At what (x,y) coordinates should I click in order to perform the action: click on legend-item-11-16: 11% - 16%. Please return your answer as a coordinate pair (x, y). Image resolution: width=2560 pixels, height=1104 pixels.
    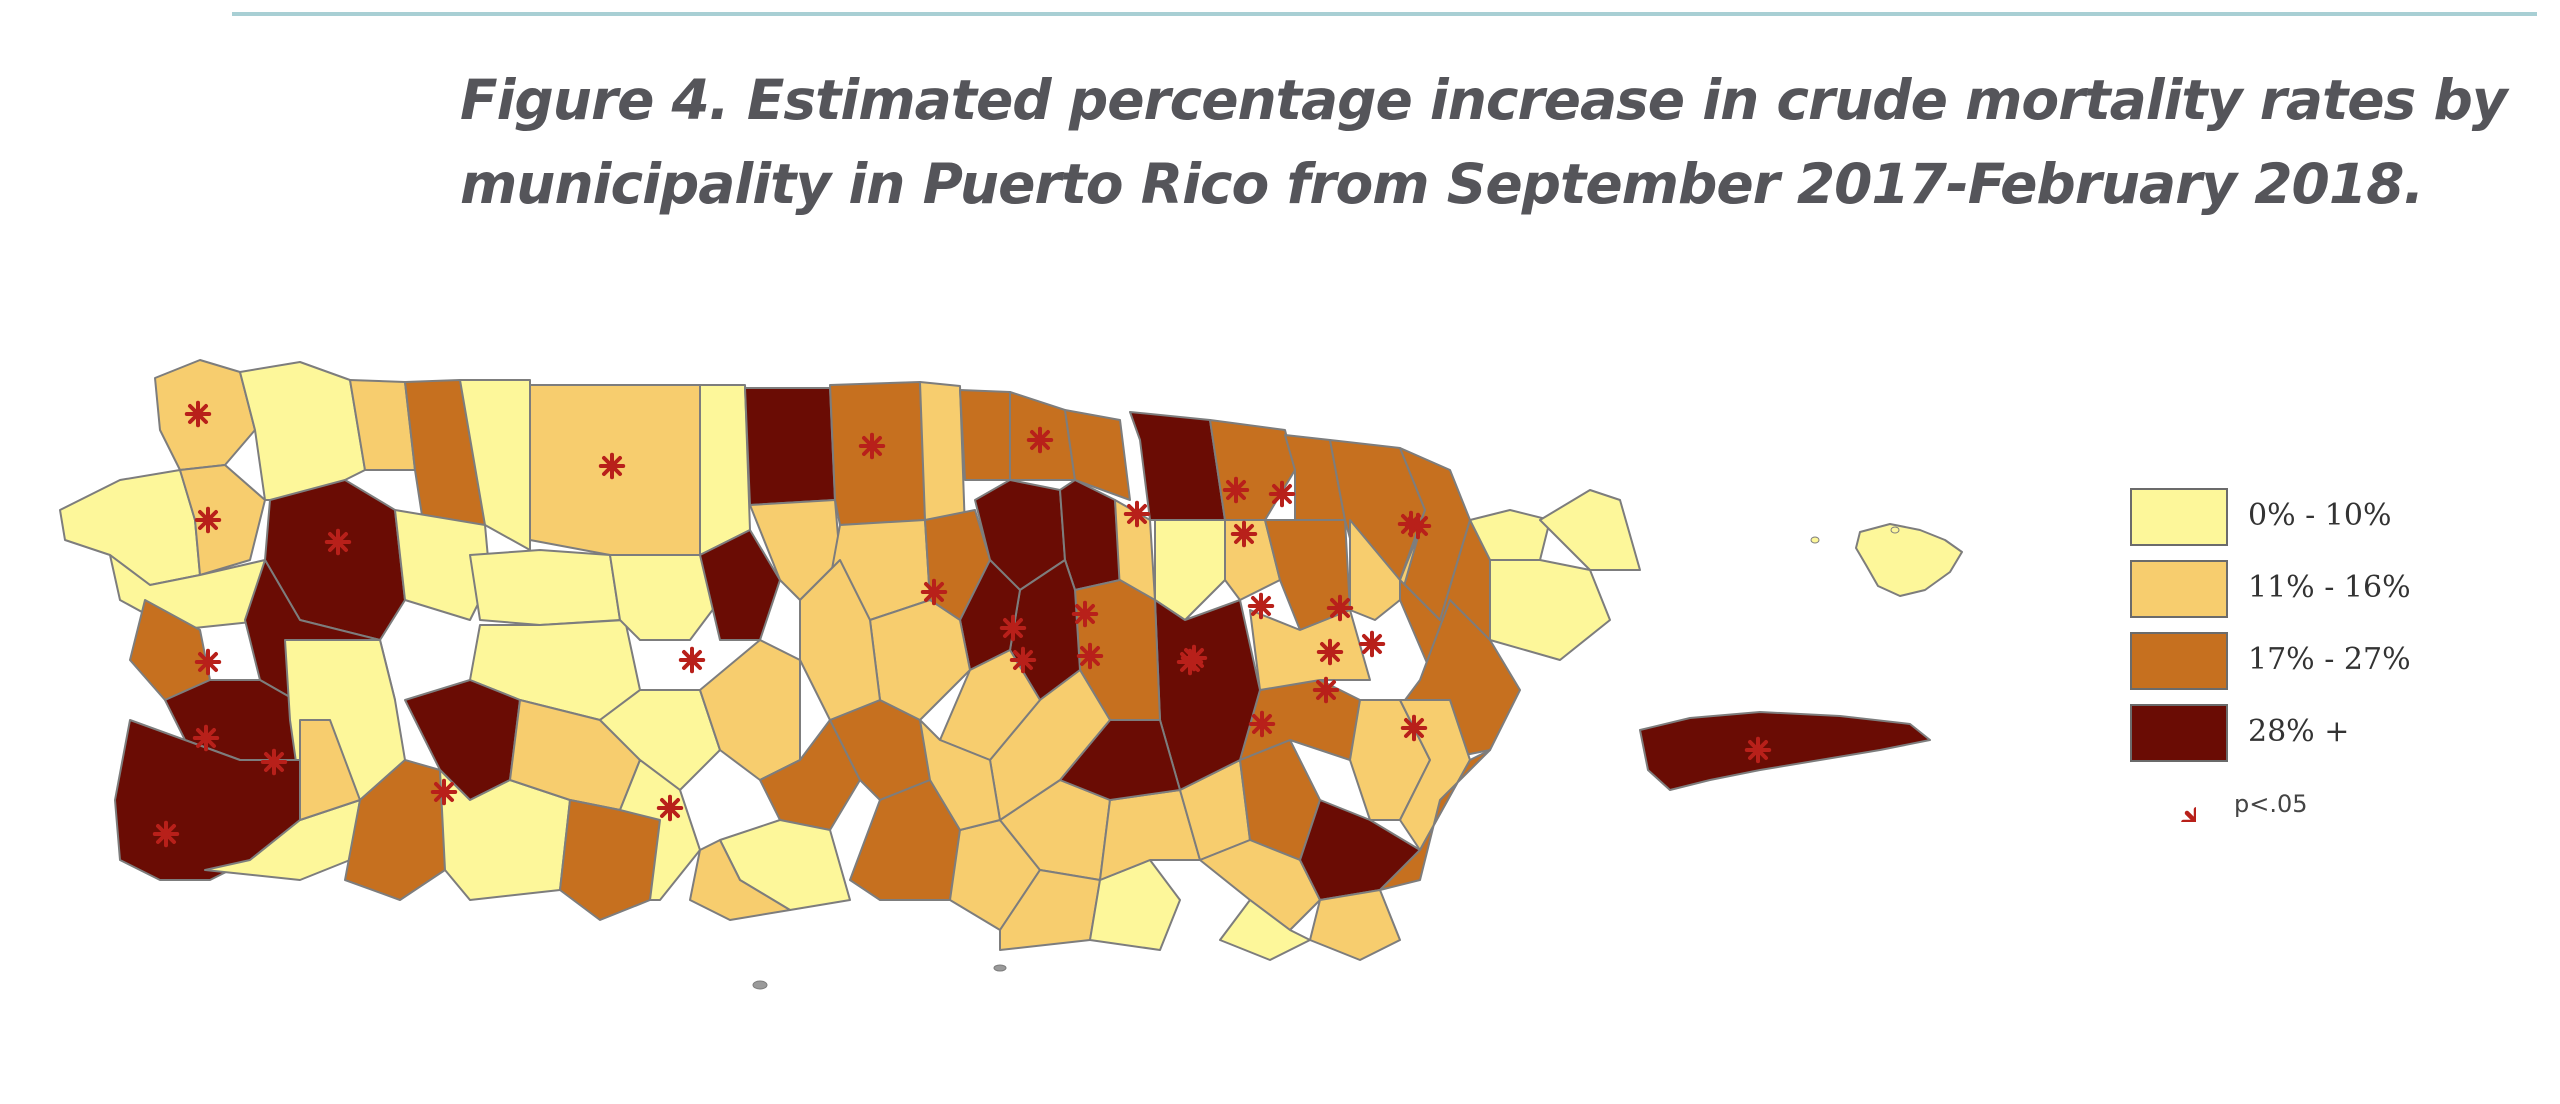
    Looking at the image, I should click on (2295, 591).